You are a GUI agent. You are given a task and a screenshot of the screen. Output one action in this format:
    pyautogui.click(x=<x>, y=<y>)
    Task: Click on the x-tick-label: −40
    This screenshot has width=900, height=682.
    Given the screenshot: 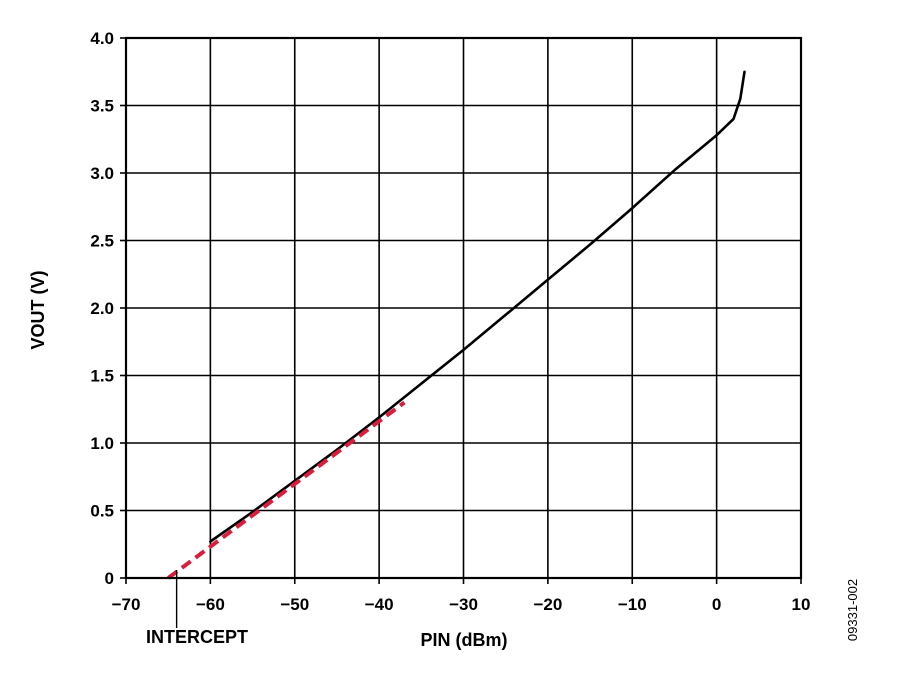 What is the action you would take?
    pyautogui.click(x=379, y=604)
    